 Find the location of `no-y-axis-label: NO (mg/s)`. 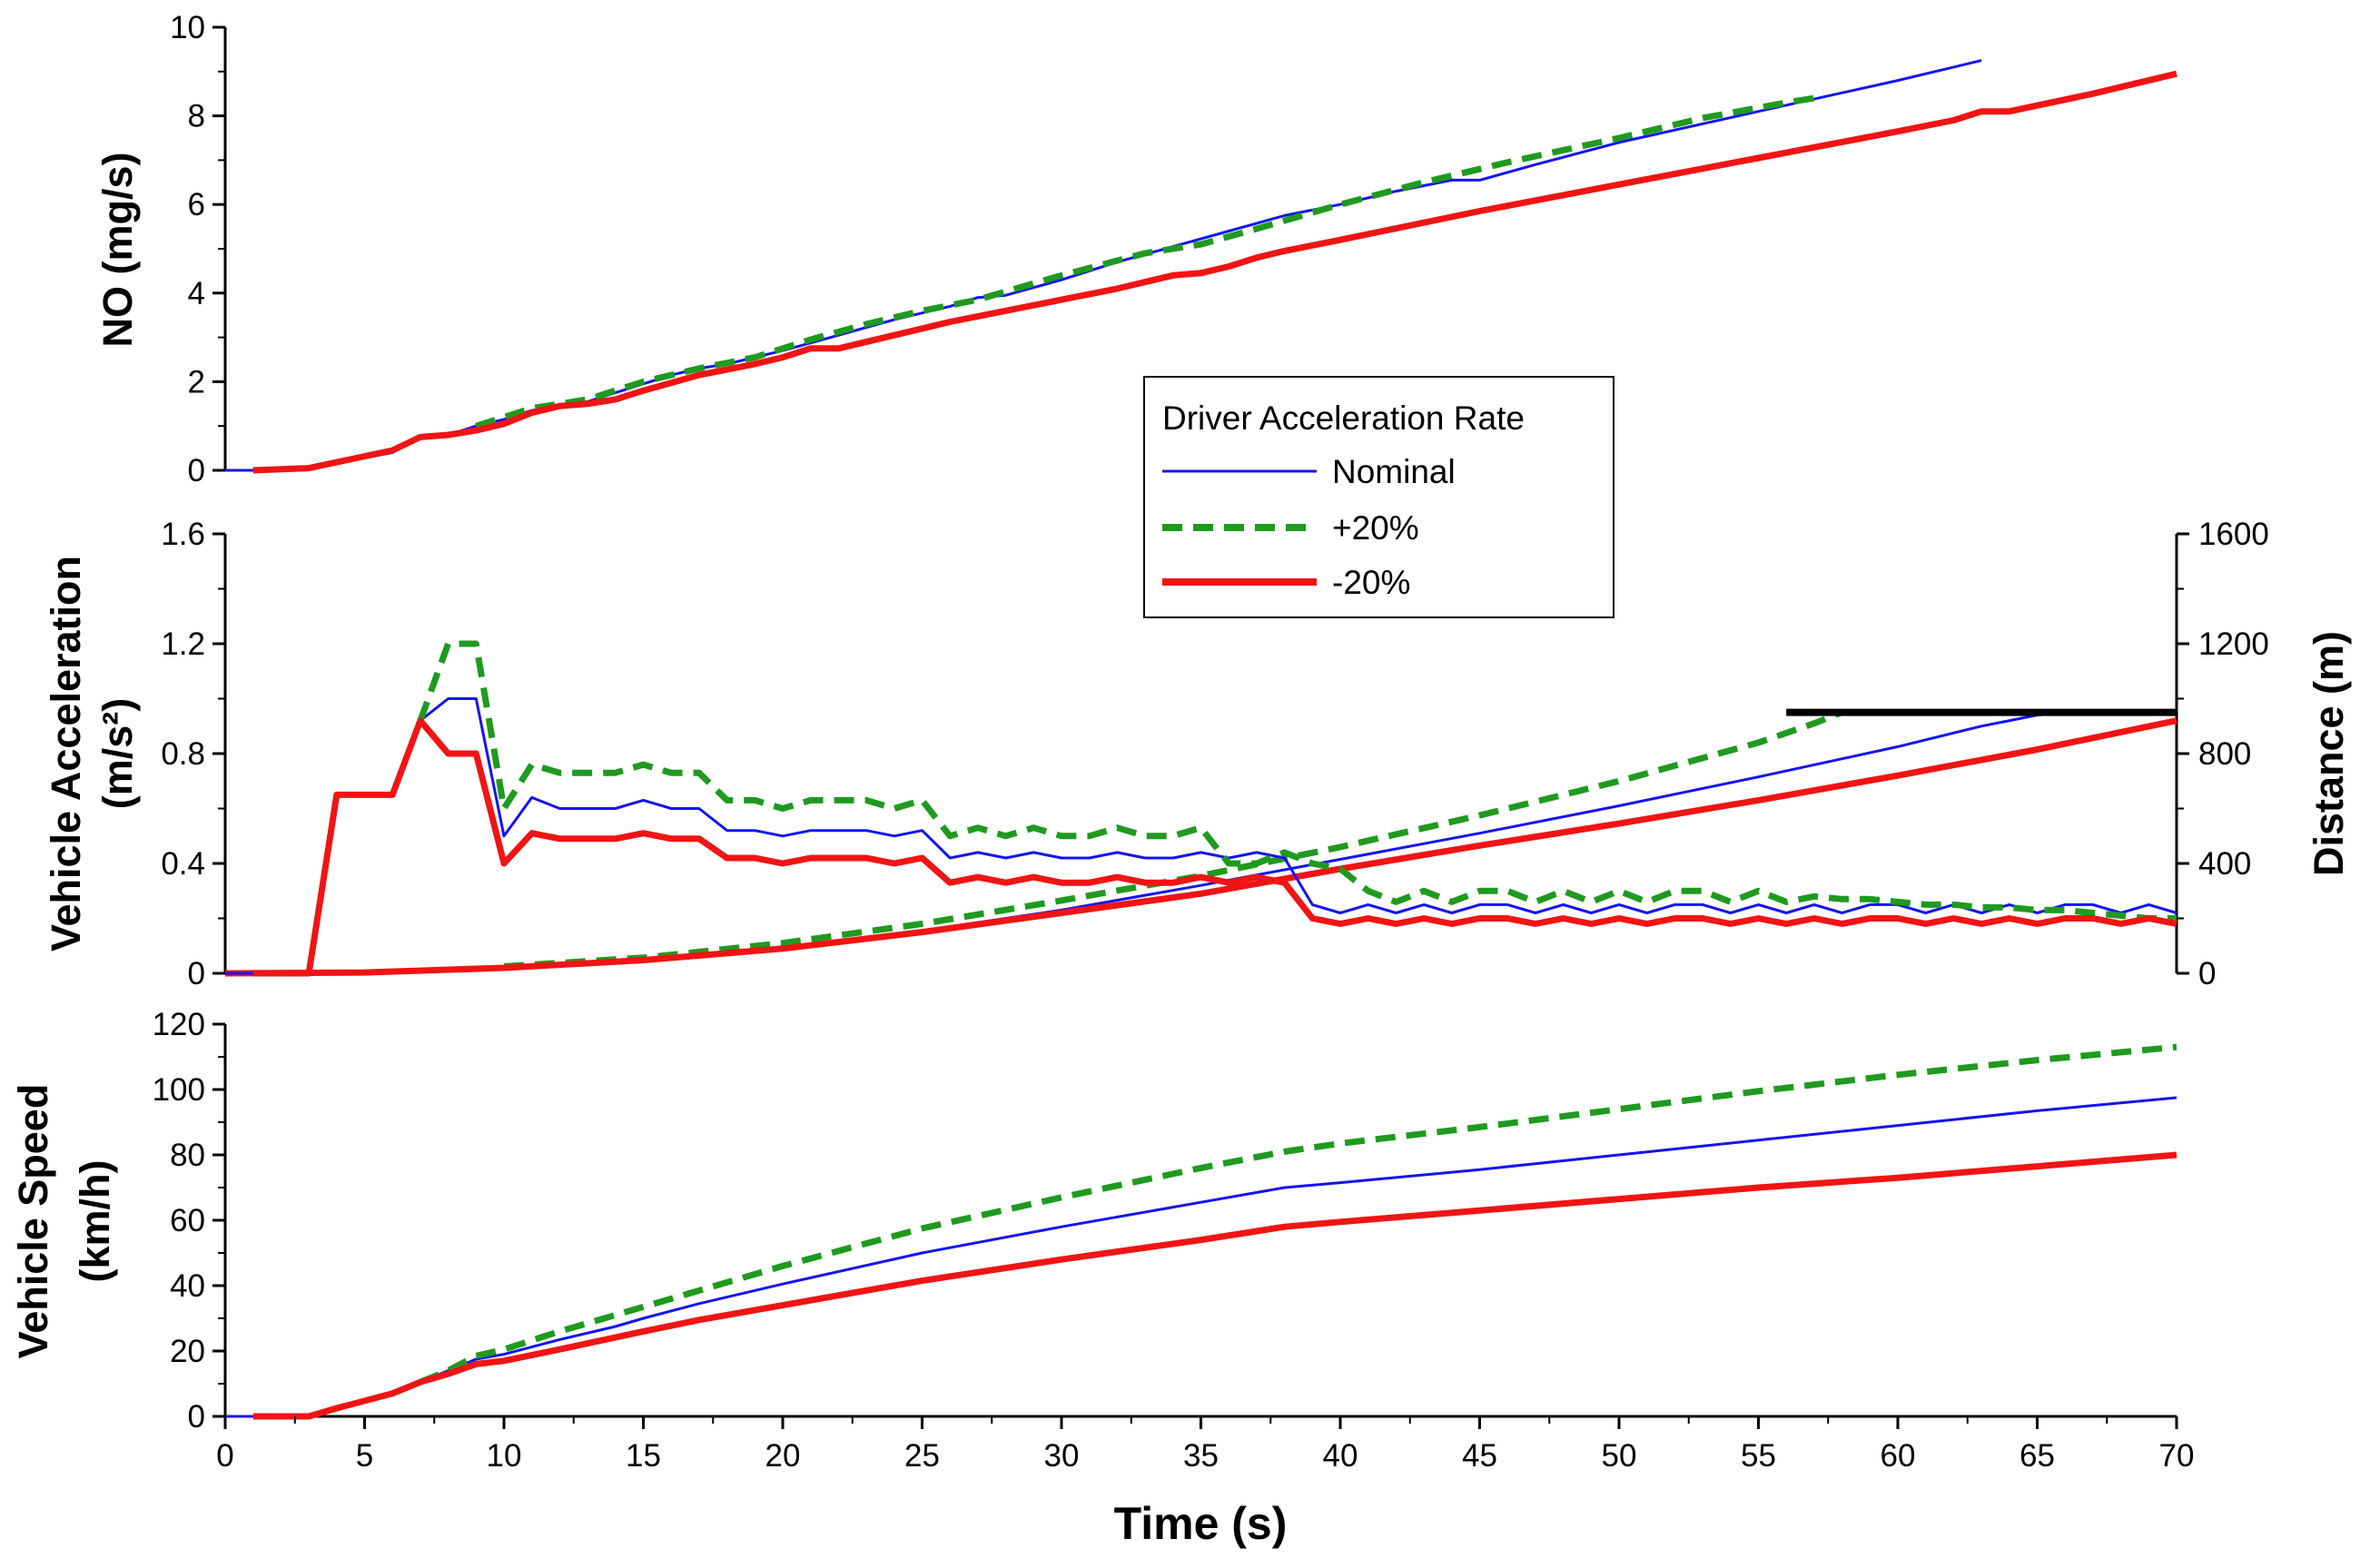

no-y-axis-label: NO (mg/s) is located at coordinates (118, 250).